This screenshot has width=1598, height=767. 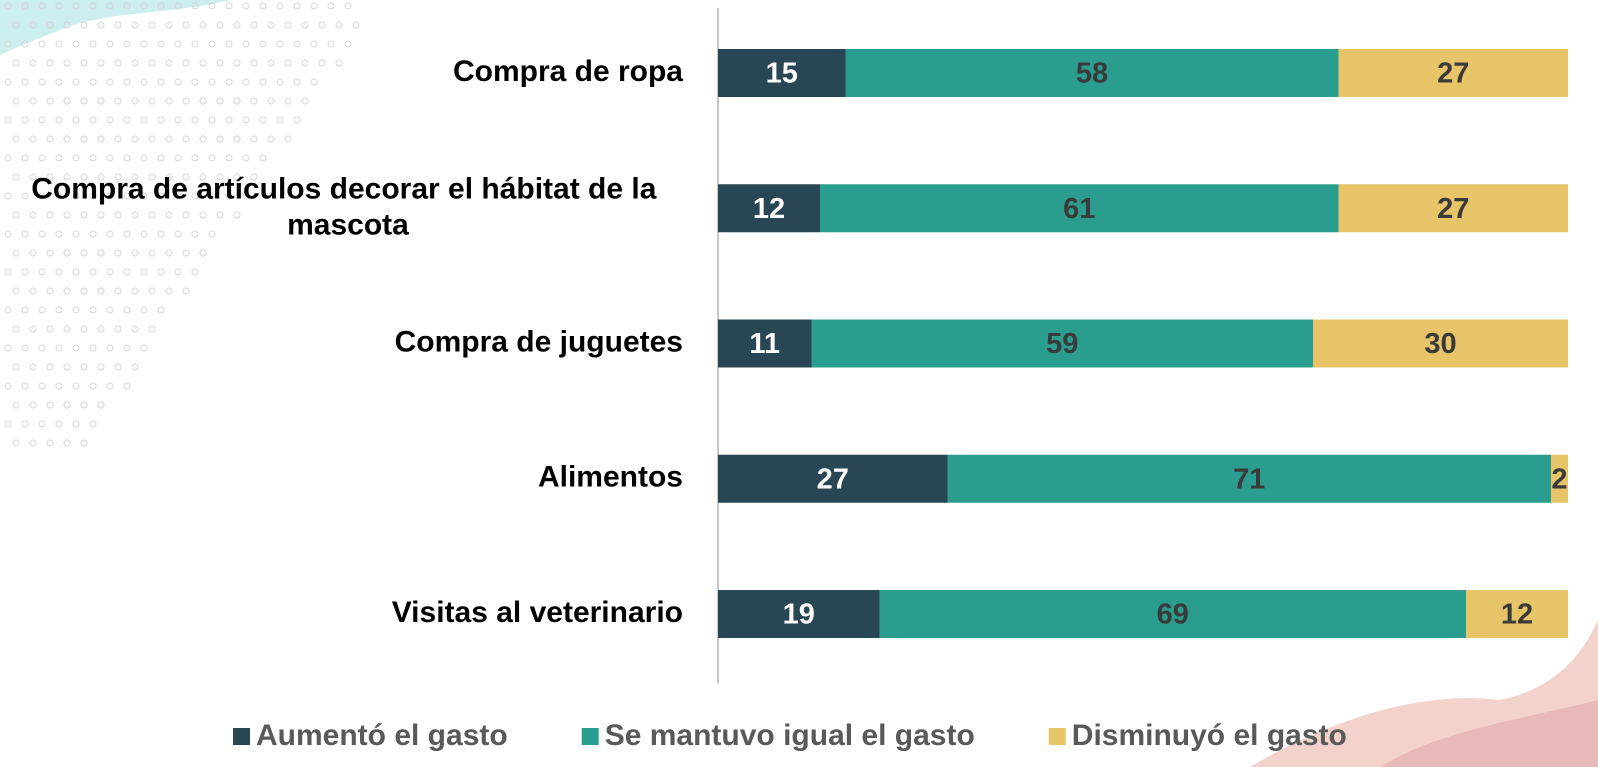 What do you see at coordinates (1209, 735) in the screenshot?
I see `legend-label: Disminuyó el gasto` at bounding box center [1209, 735].